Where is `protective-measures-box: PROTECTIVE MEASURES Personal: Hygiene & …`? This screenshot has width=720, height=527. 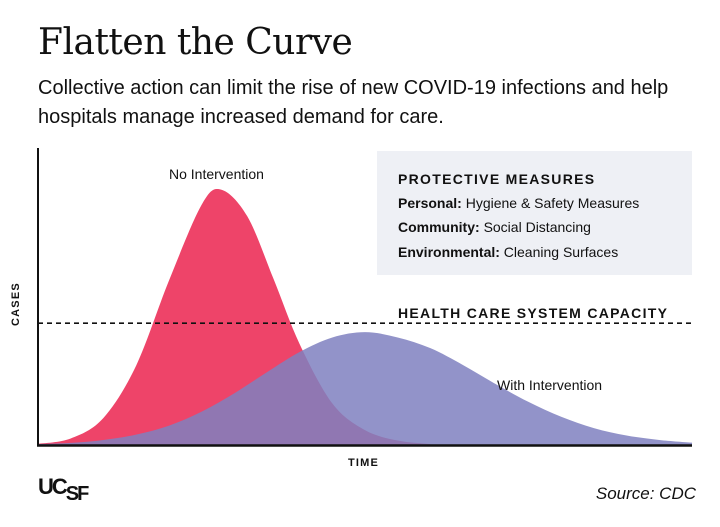
protective-measures-box: PROTECTIVE MEASURES Personal: Hygiene & … is located at coordinates (534, 213).